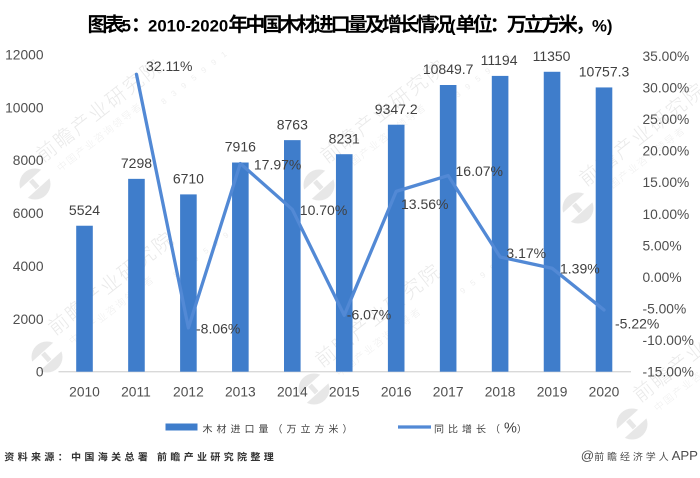 This screenshot has width=700, height=478. What do you see at coordinates (344, 392) in the screenshot?
I see `svg-text: 2015` at bounding box center [344, 392].